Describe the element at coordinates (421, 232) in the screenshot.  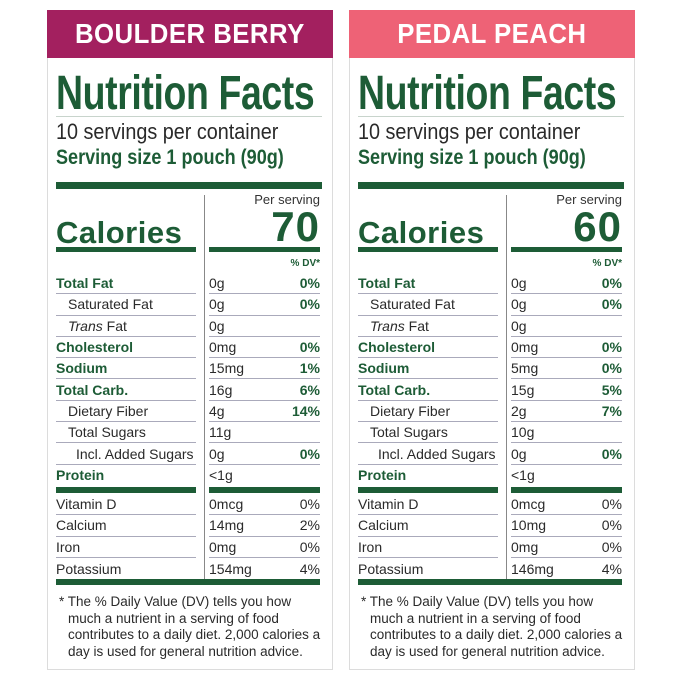
I see `calories-label: Calories` at that location.